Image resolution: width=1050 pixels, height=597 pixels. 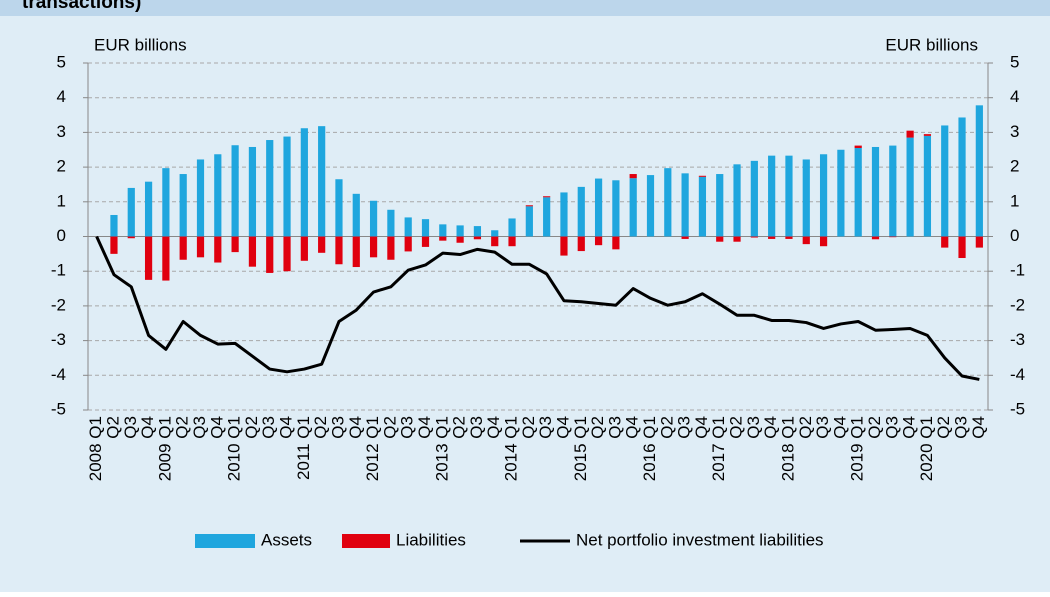 What do you see at coordinates (511, 448) in the screenshot?
I see `x-tick-label: 2014 Q1` at bounding box center [511, 448].